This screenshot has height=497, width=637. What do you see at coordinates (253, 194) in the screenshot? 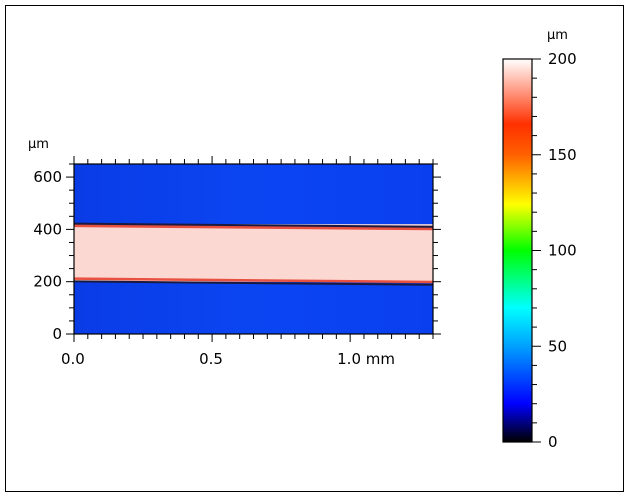
I see `region-upper-substrate` at bounding box center [253, 194].